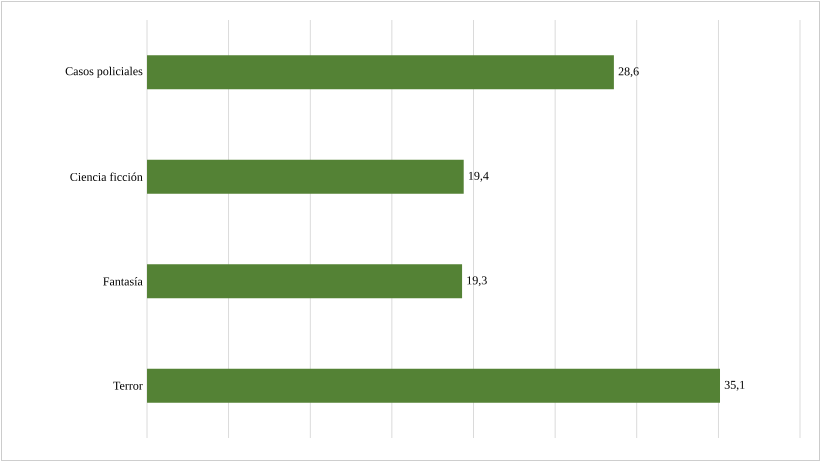  I want to click on y-tick-label: Casos policiales, so click(104, 72).